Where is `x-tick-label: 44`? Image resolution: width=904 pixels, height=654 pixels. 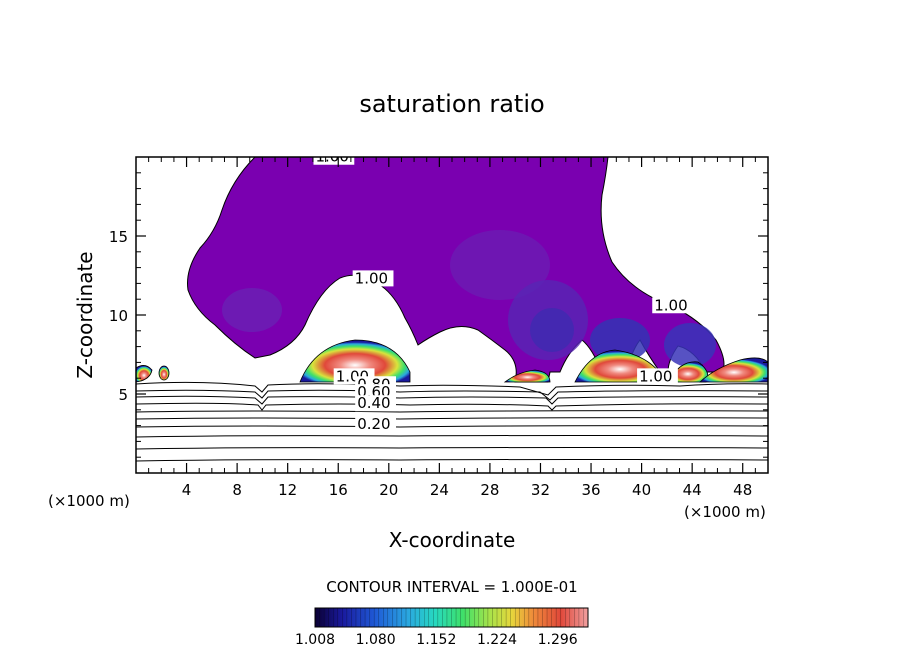
x-tick-label: 44 is located at coordinates (692, 490).